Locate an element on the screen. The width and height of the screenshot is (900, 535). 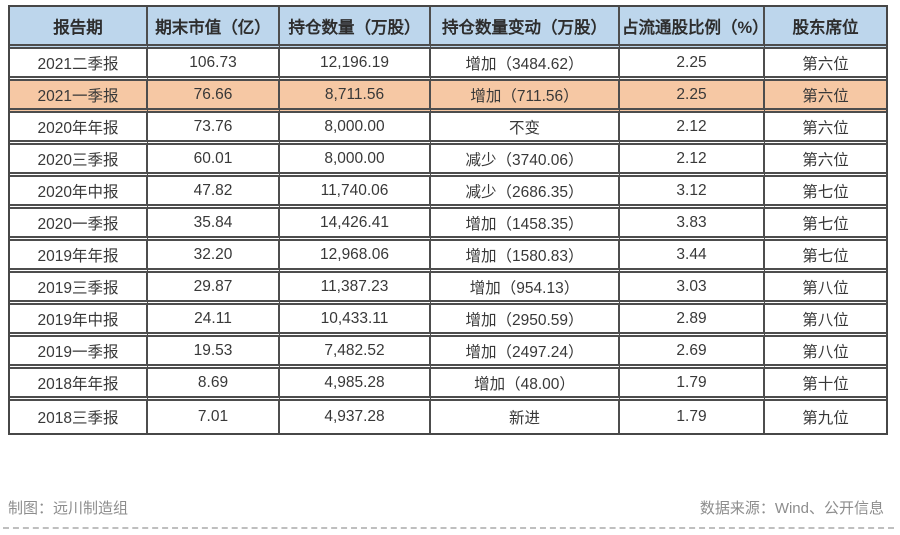
cell-market-value-end: 47.82 is located at coordinates (214, 193).